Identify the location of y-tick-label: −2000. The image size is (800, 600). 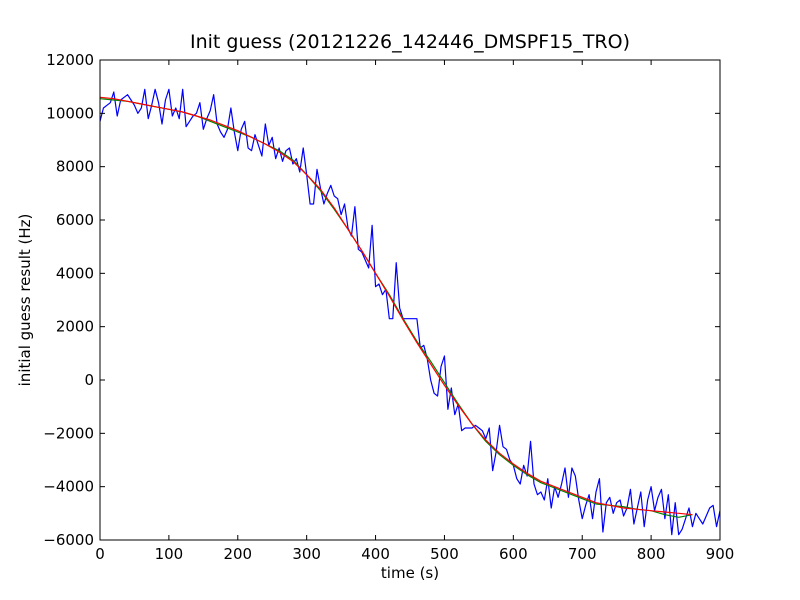
(68, 433).